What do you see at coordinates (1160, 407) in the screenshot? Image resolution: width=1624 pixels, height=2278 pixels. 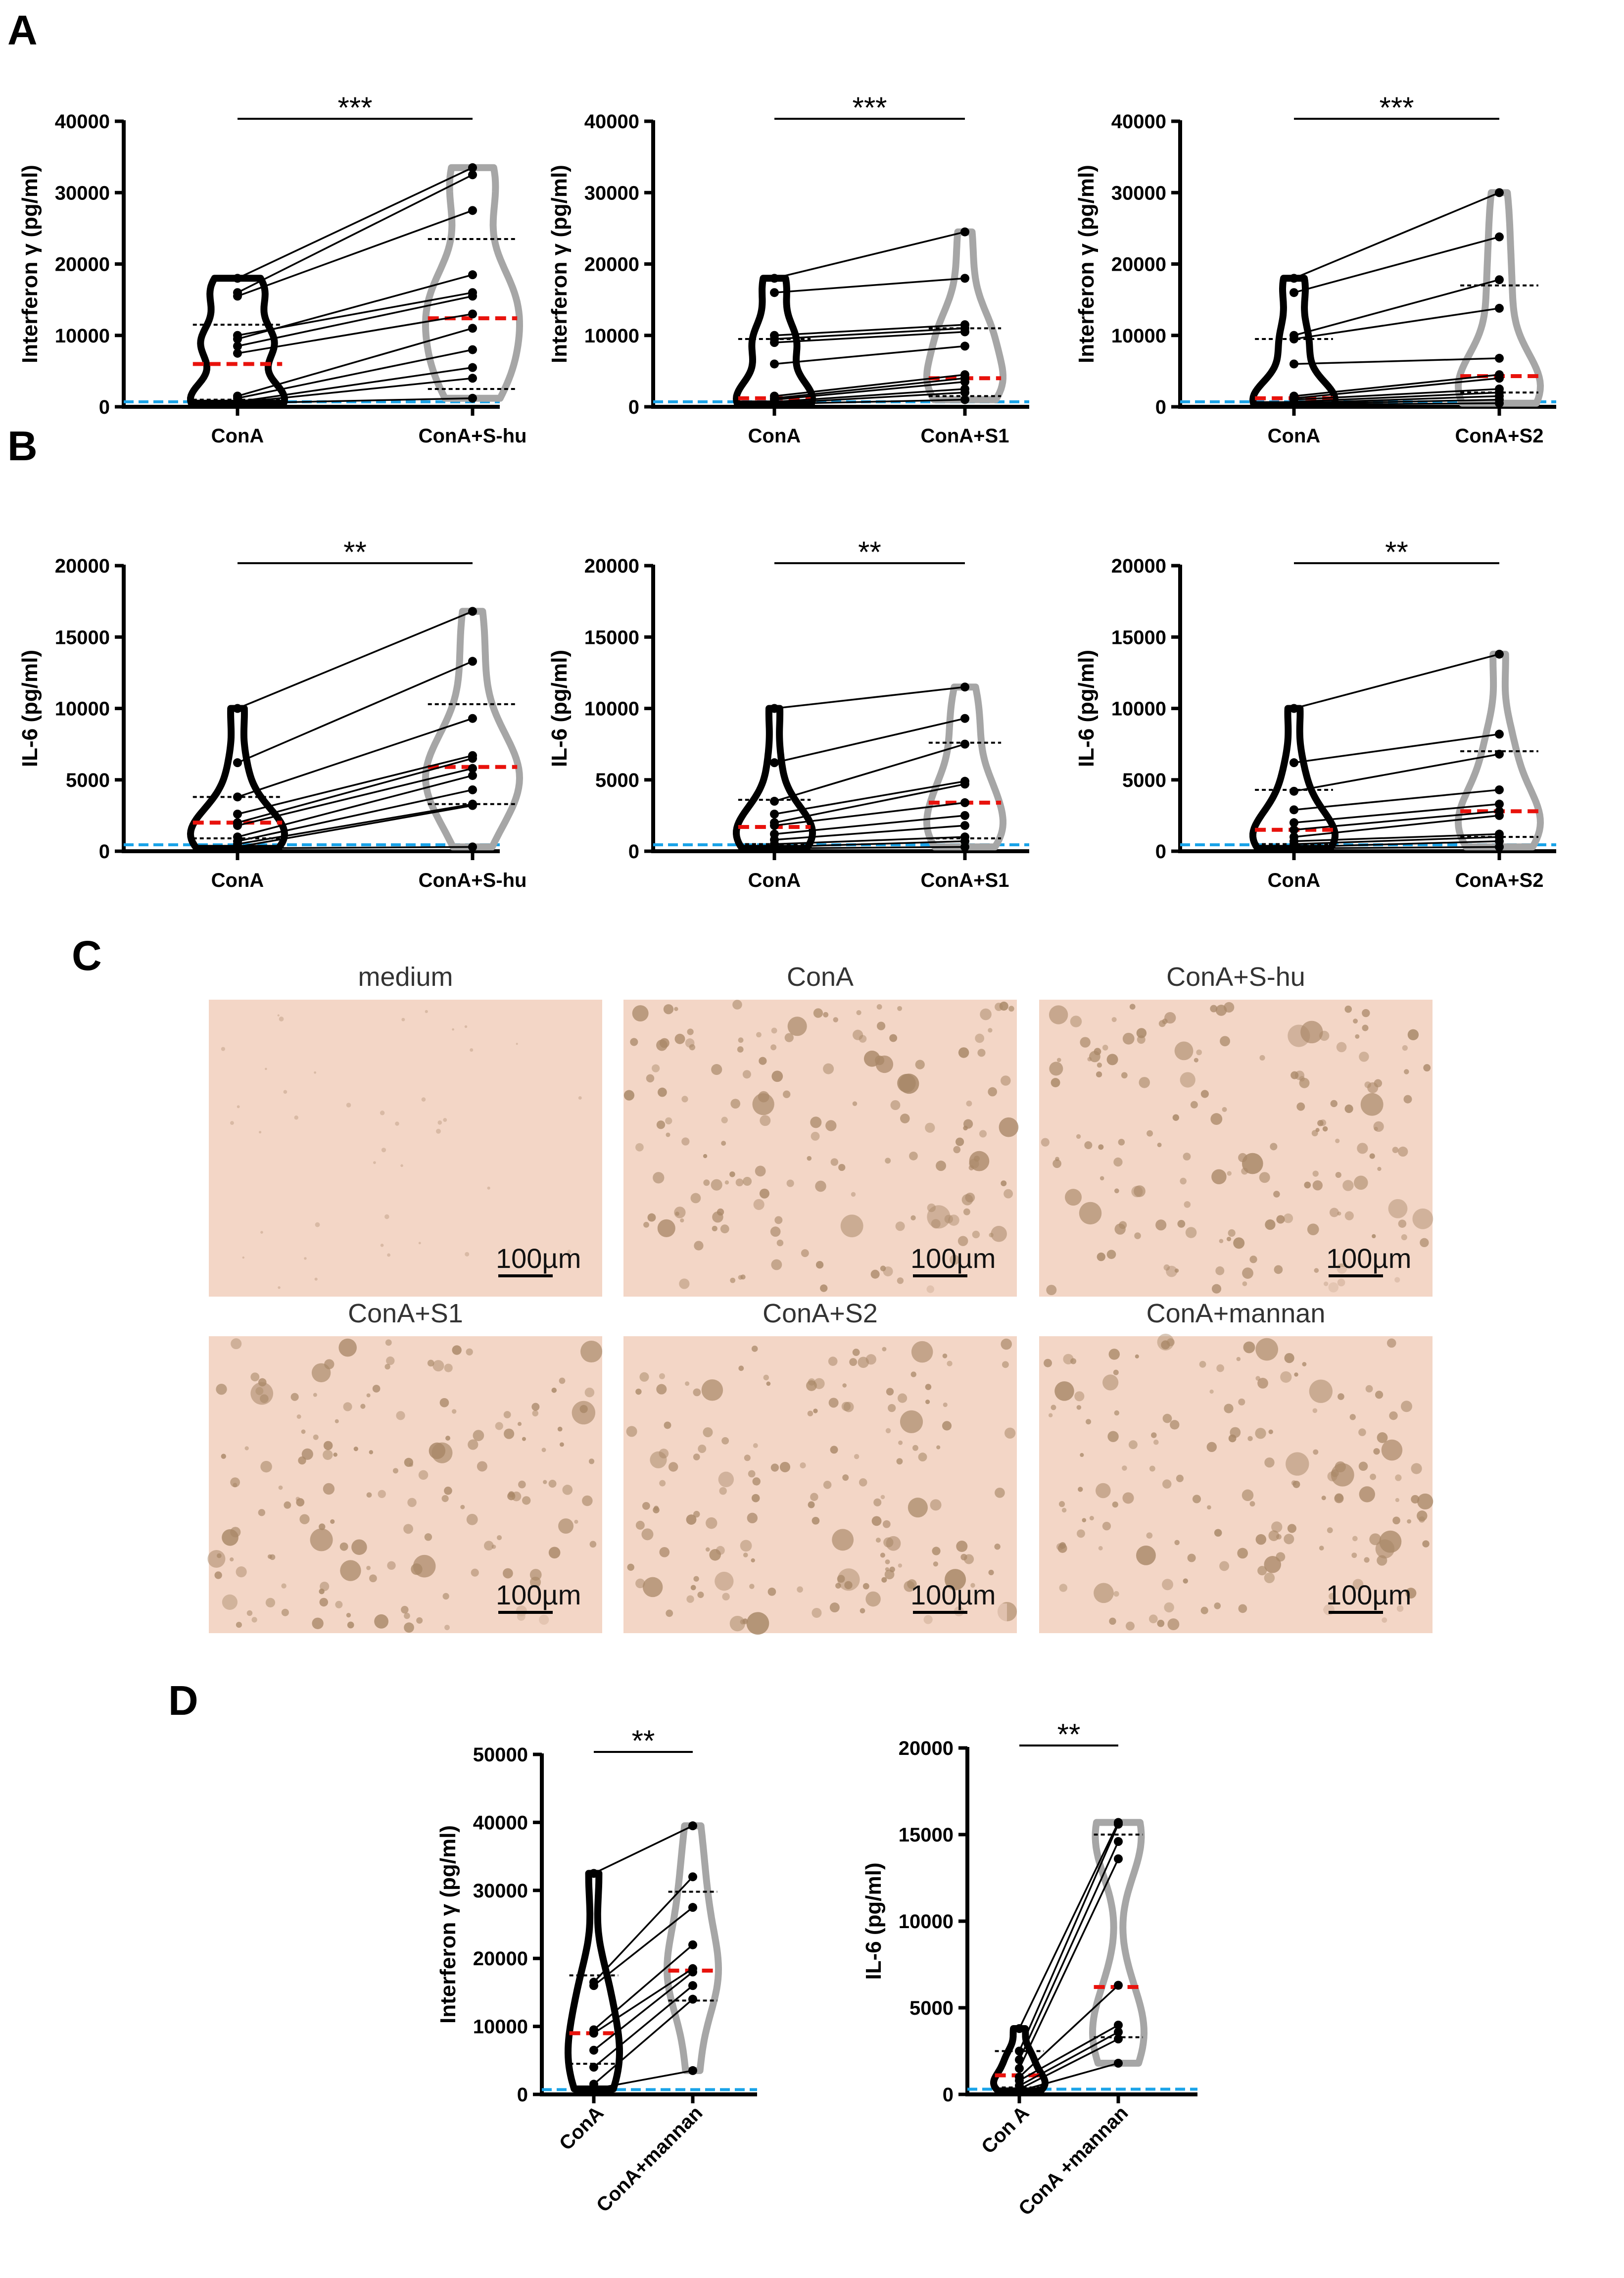 I see `y-tick-label: 0` at bounding box center [1160, 407].